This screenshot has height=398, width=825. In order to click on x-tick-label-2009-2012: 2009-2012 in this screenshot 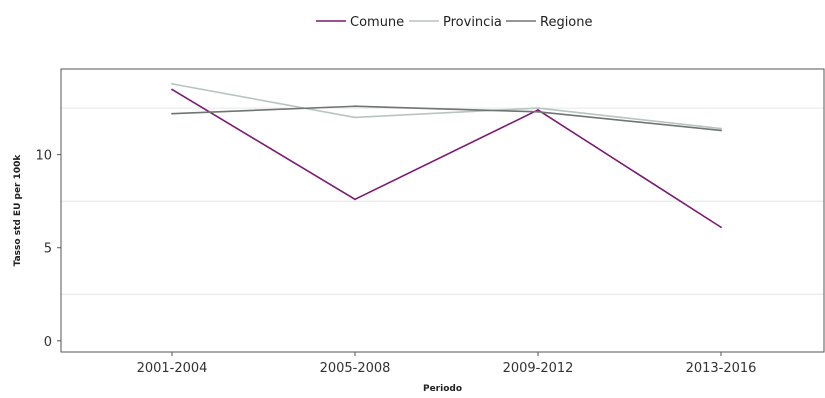, I will do `click(538, 368)`.